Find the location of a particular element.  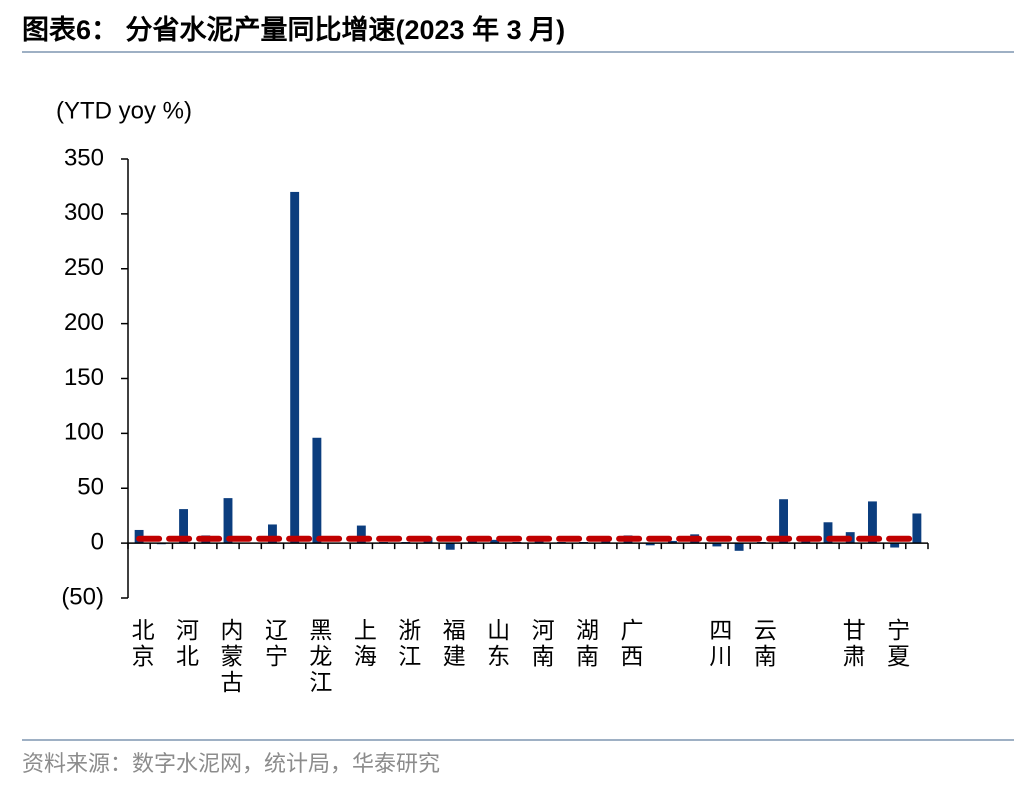

x-tick-label: 云南 is located at coordinates (765, 643).